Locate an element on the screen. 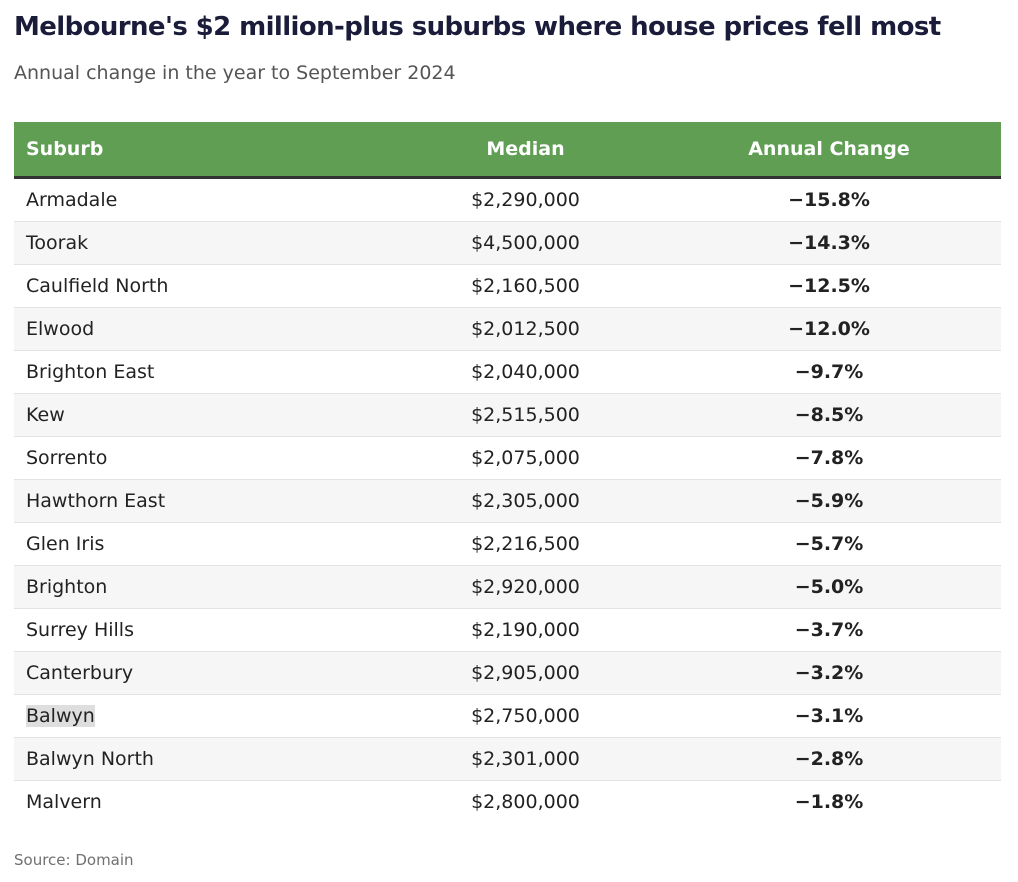  cell-annual-change: −7.8% is located at coordinates (829, 458).